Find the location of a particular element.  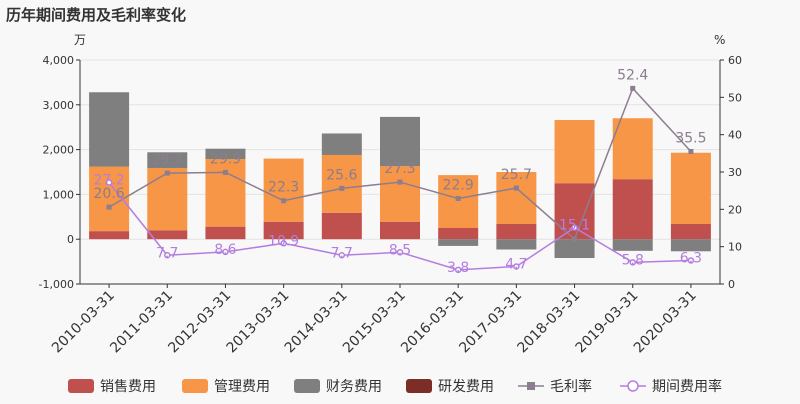

data-label: 5.8 is located at coordinates (633, 260).